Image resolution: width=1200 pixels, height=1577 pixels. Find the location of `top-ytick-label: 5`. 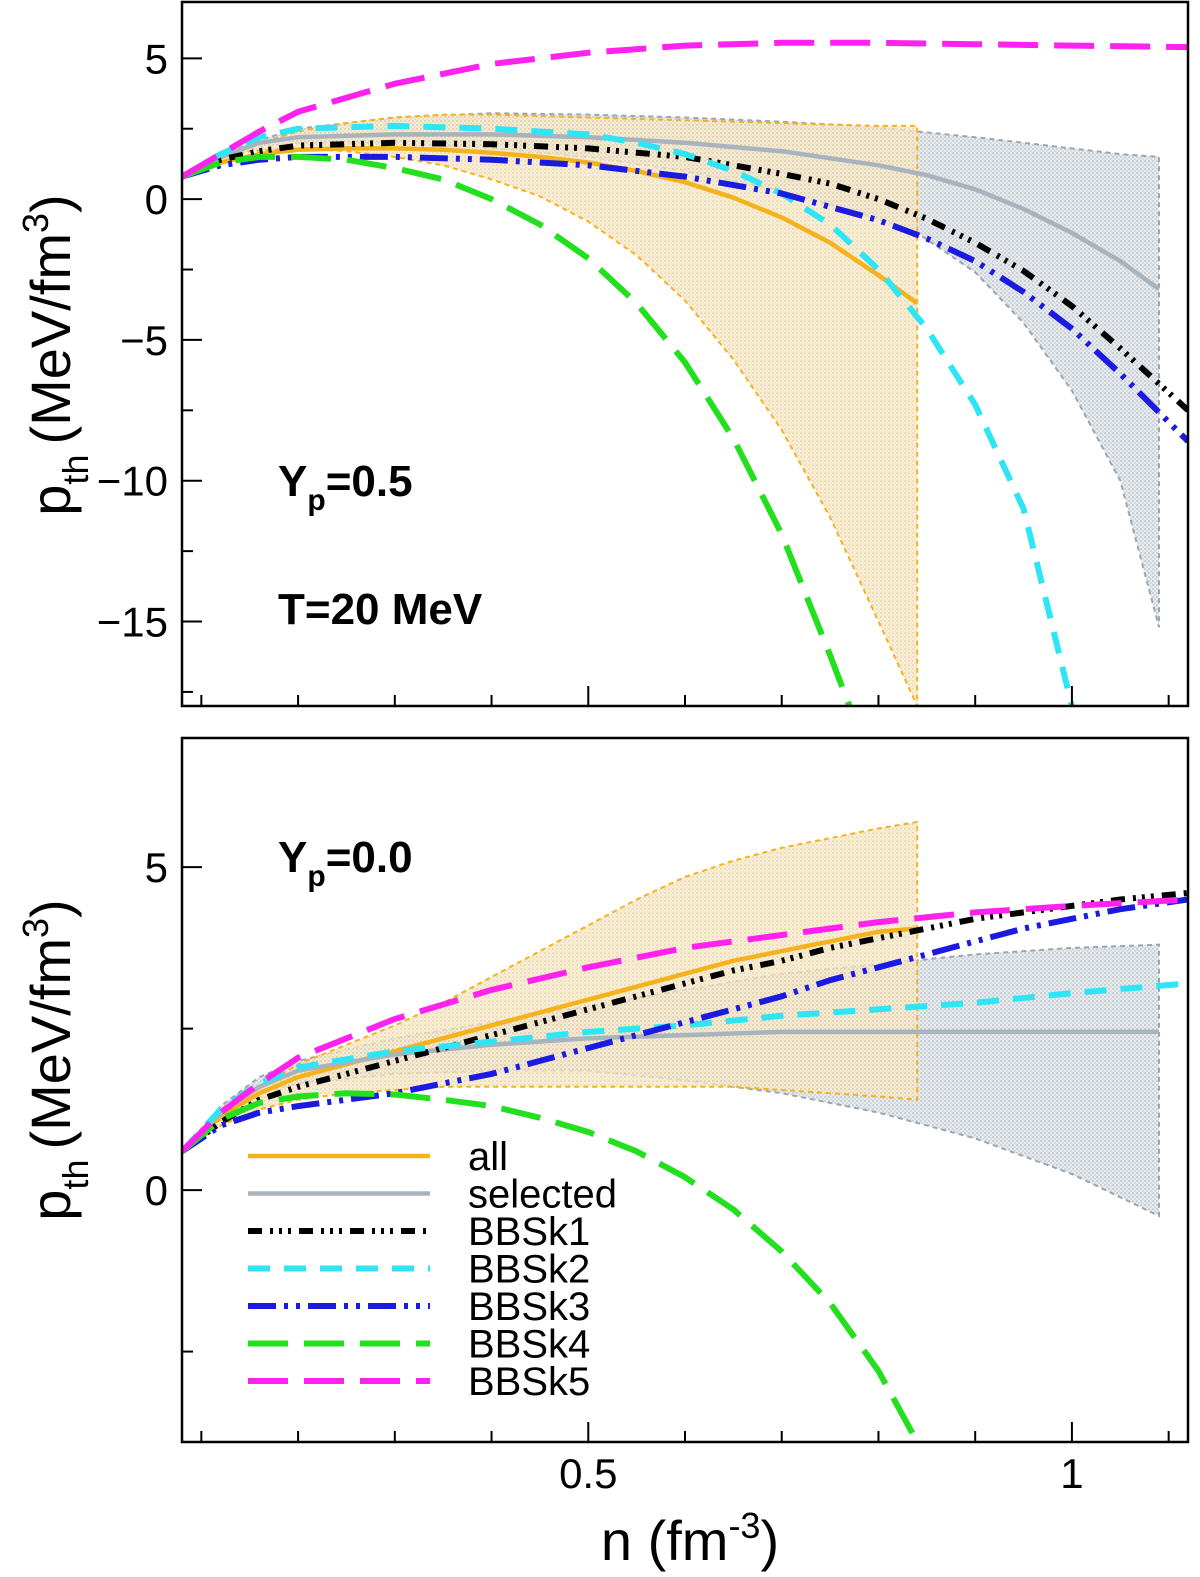

top-ytick-label: 5 is located at coordinates (156, 58).